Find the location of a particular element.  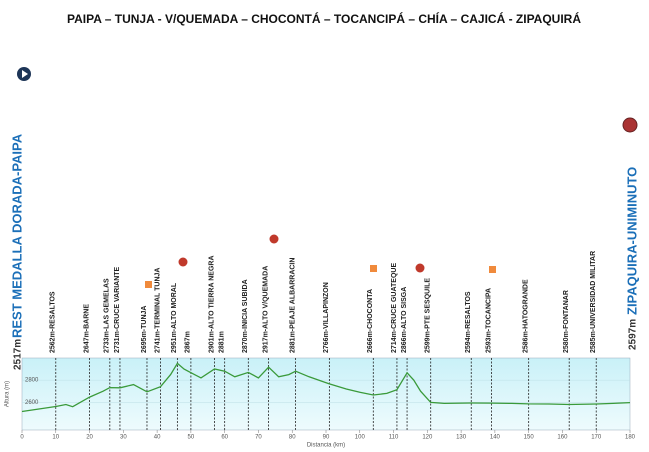

waypoint-label: 2580m-FONTANAR is located at coordinates (566, 321).